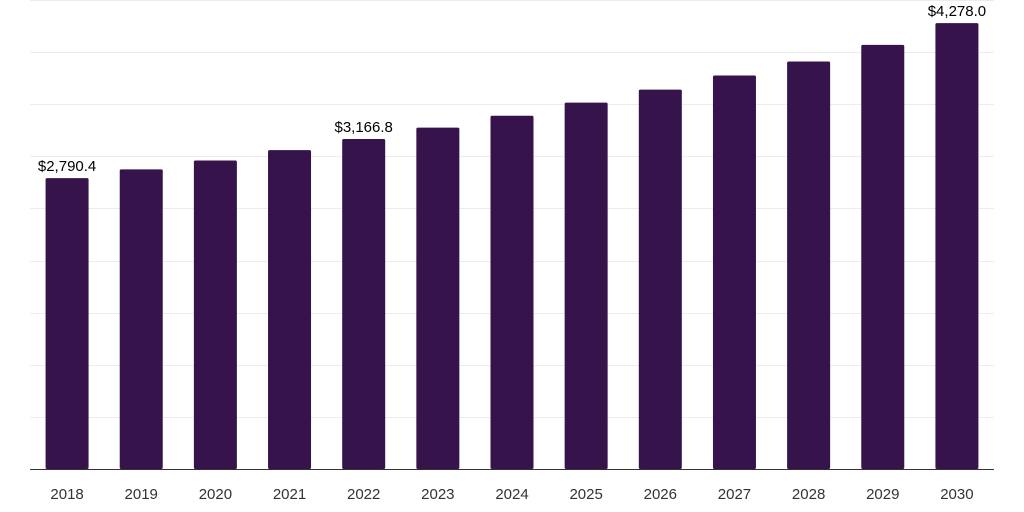 This screenshot has width=1024, height=512. Describe the element at coordinates (585, 494) in the screenshot. I see `x-tick-label-2025: 2025` at that location.